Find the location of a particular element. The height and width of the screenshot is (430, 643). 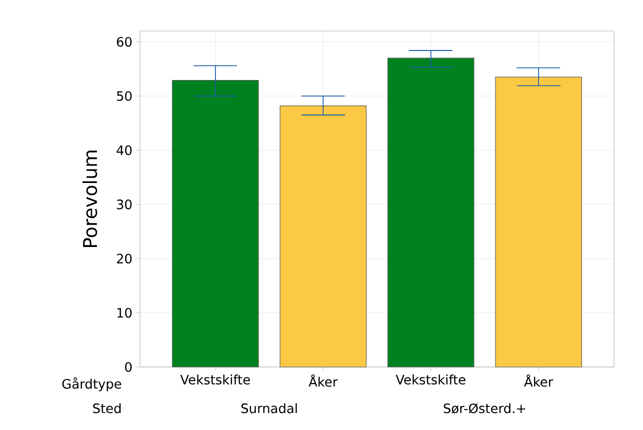

y-tick-label: 0 is located at coordinates (128, 367).